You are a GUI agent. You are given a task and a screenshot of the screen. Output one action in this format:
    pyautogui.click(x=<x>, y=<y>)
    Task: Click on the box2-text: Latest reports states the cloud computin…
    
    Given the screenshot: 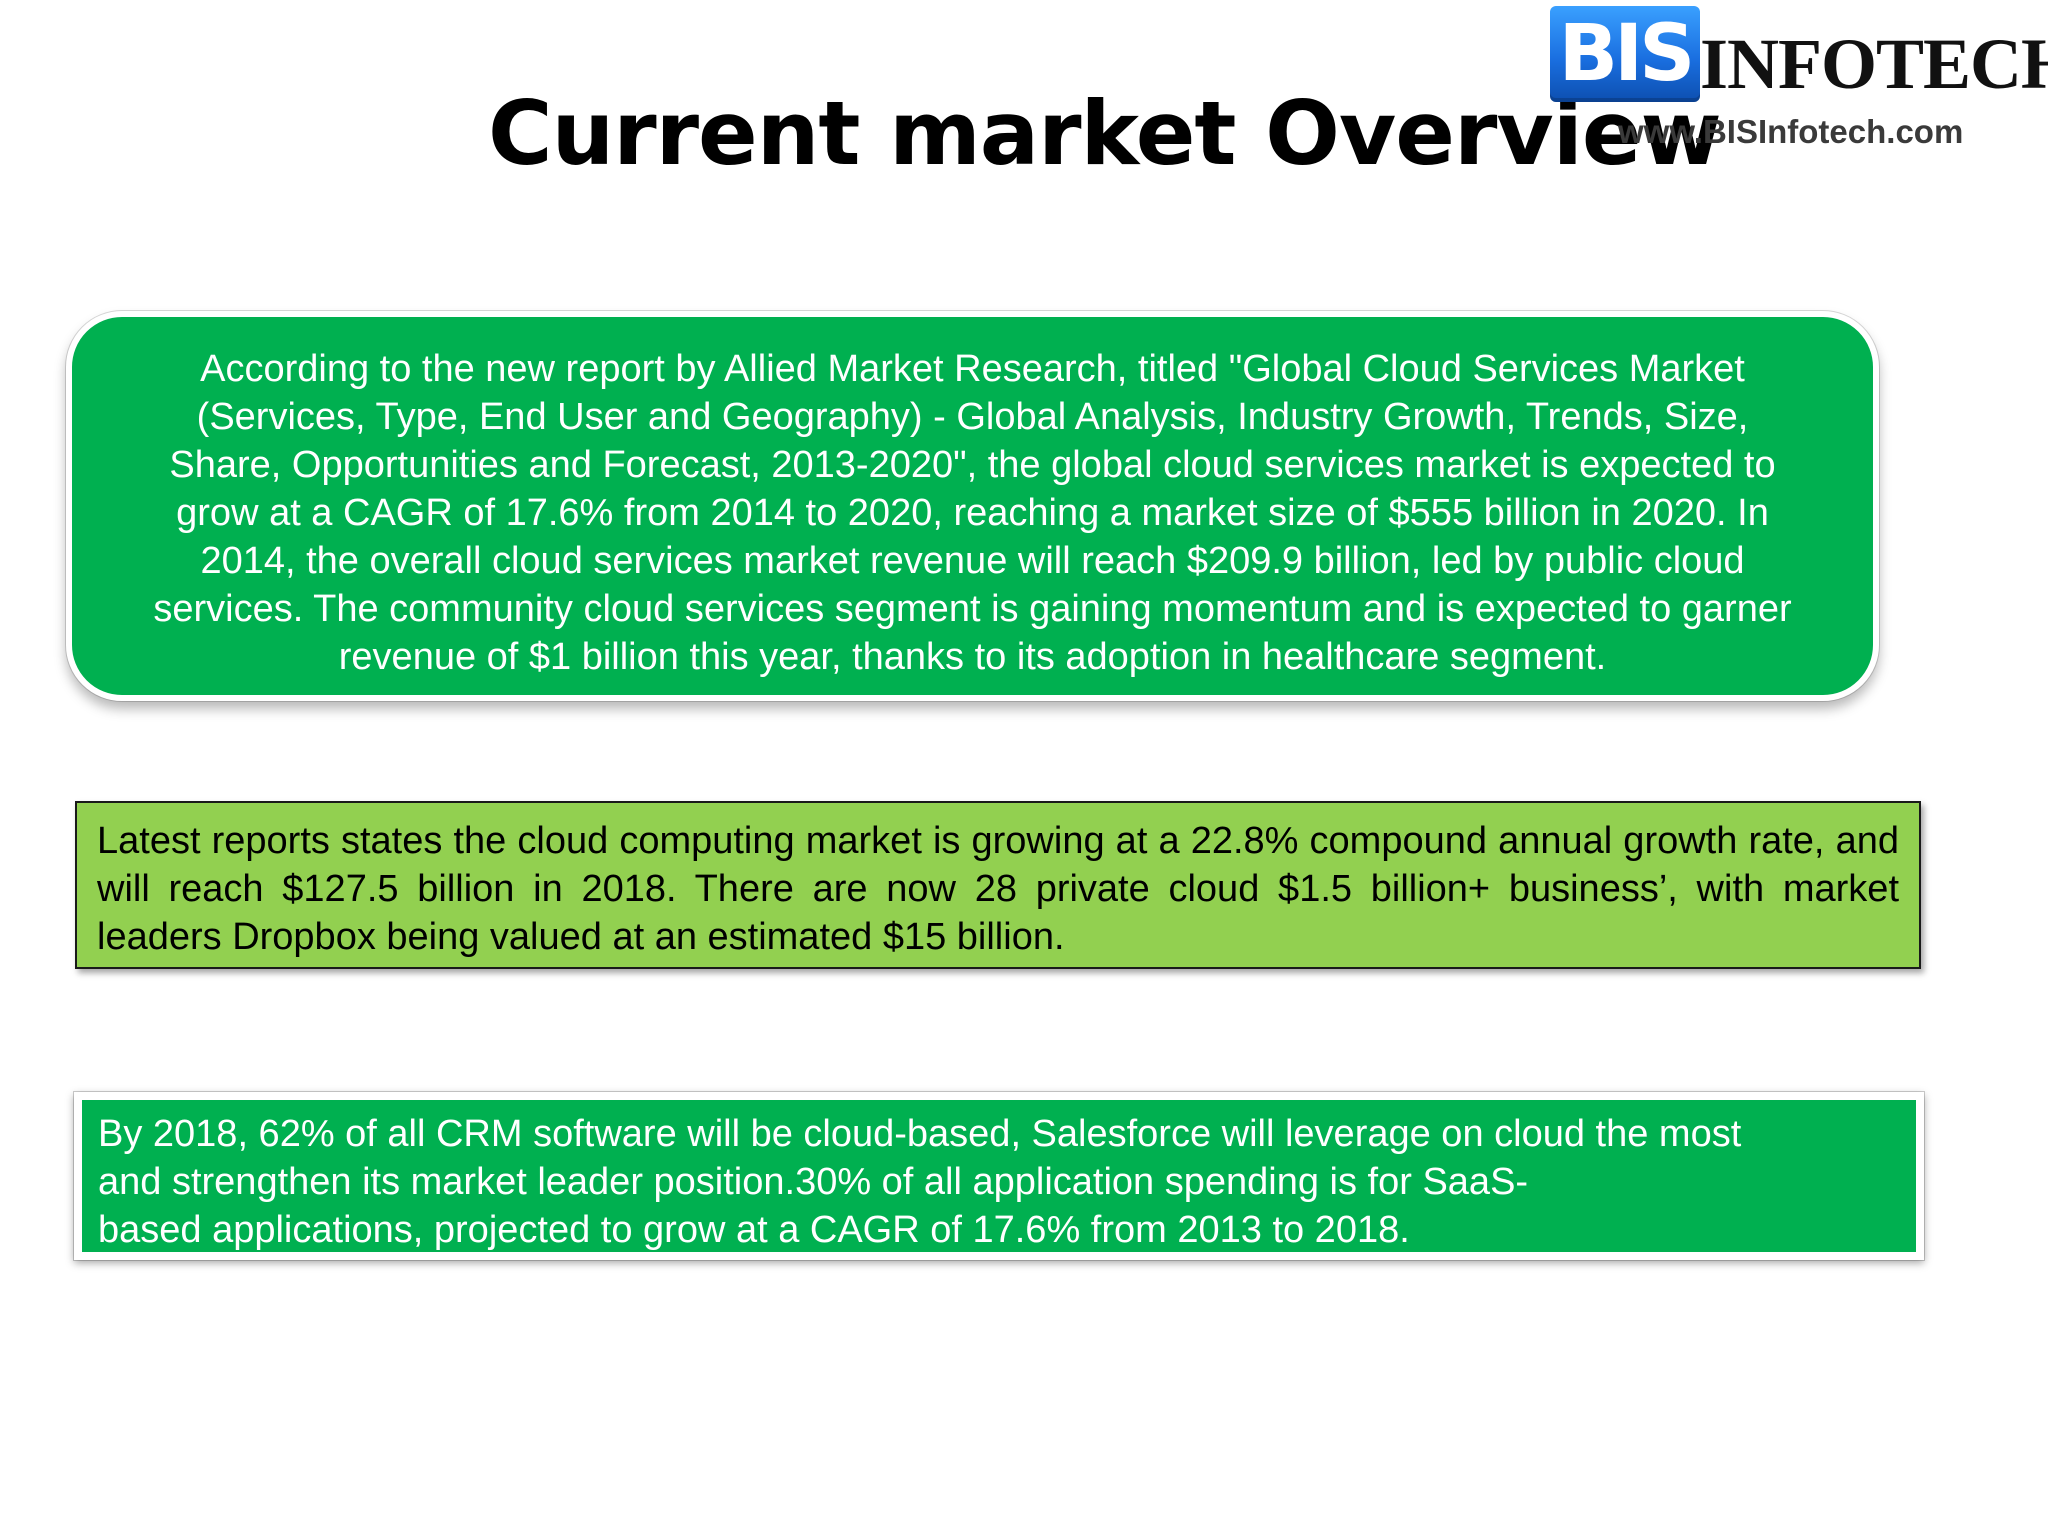 What is the action you would take?
    pyautogui.click(x=998, y=889)
    